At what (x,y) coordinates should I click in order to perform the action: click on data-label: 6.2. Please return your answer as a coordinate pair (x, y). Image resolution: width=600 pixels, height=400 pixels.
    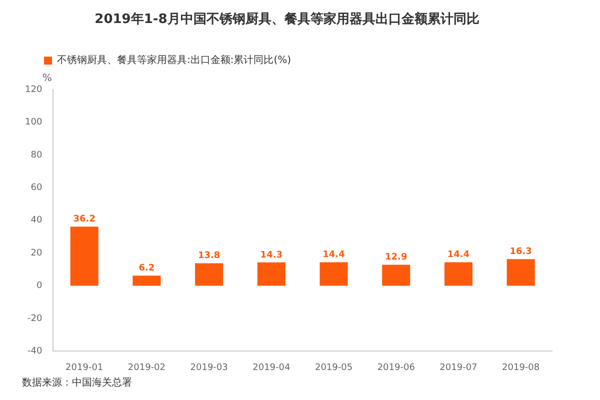
    Looking at the image, I should click on (146, 269).